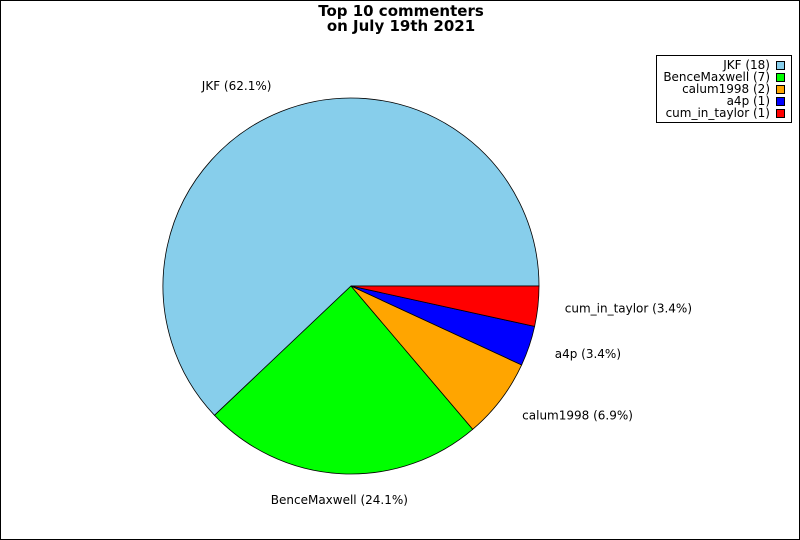 This screenshot has height=540, width=800. I want to click on legend-label: BenceMaxwell (7), so click(716, 77).